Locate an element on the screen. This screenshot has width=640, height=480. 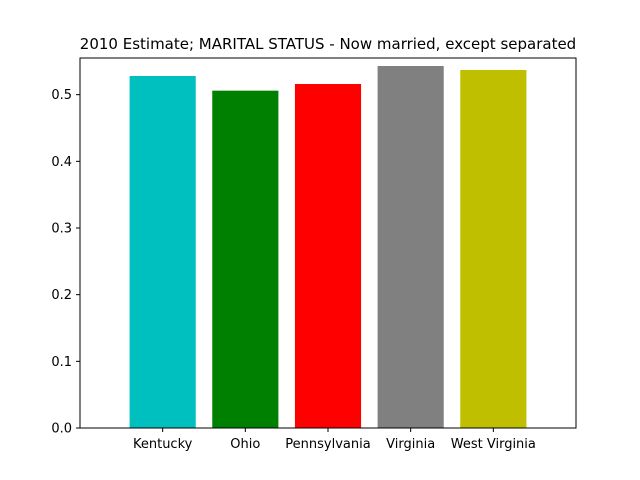
y-tick-label: 0.3 is located at coordinates (61, 229).